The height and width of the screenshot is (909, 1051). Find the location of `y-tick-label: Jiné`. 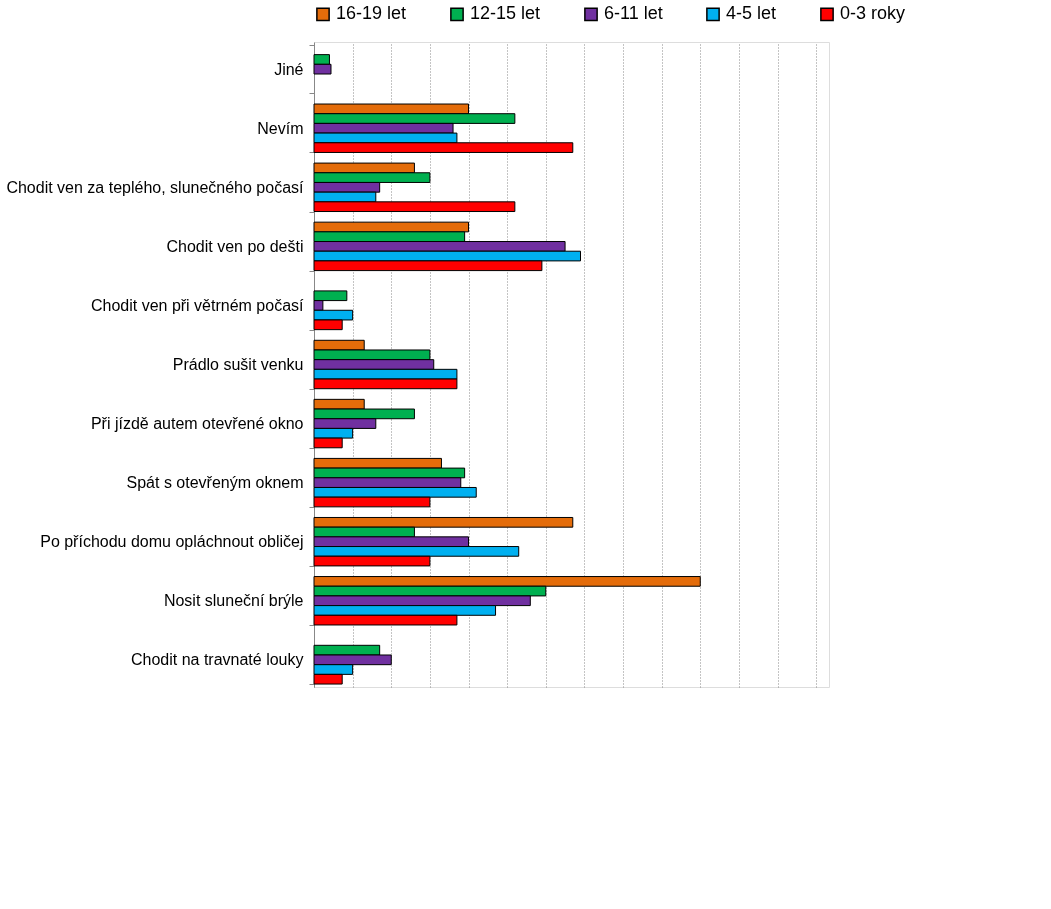

y-tick-label: Jiné is located at coordinates (289, 69).